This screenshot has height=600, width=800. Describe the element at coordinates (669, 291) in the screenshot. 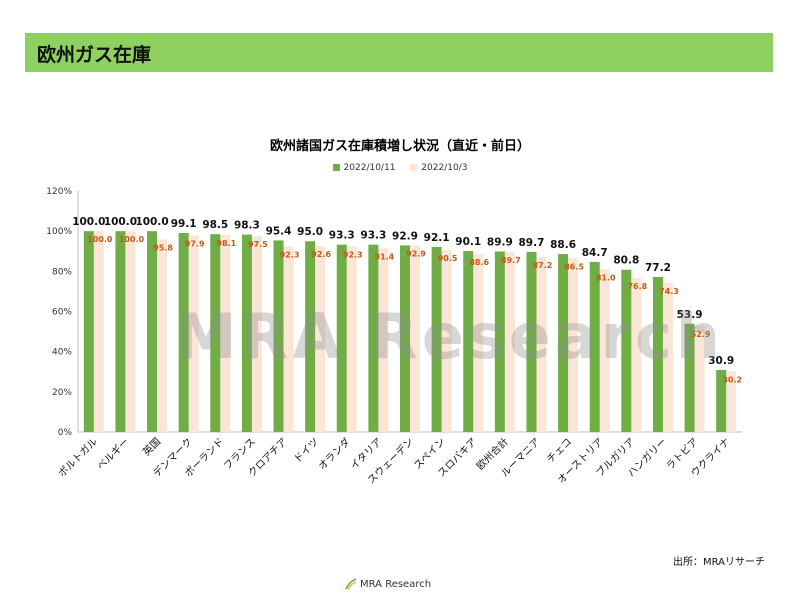

I see `data-label-previous: 74.3` at that location.